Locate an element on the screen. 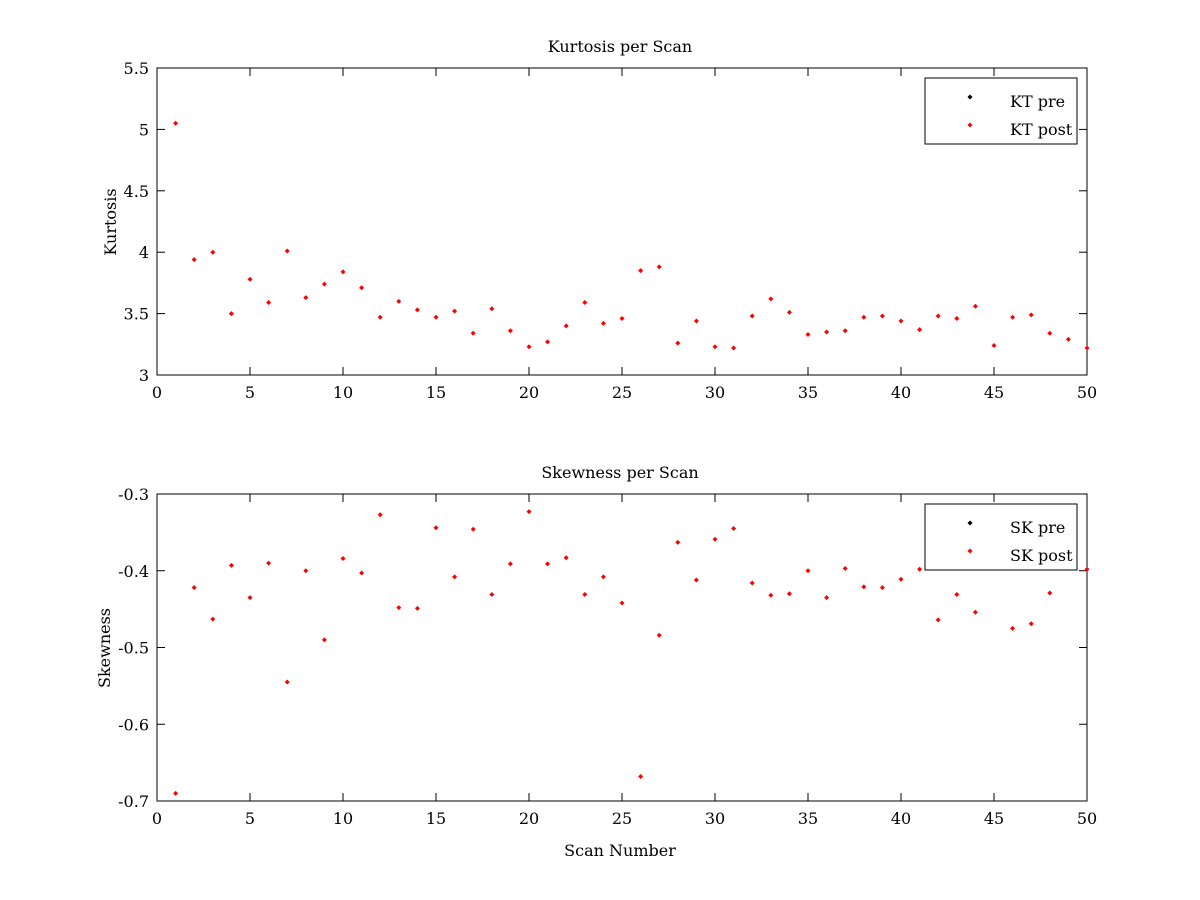 The image size is (1200, 900). kurtosis-y-tick-label: 5.5 is located at coordinates (136, 68).